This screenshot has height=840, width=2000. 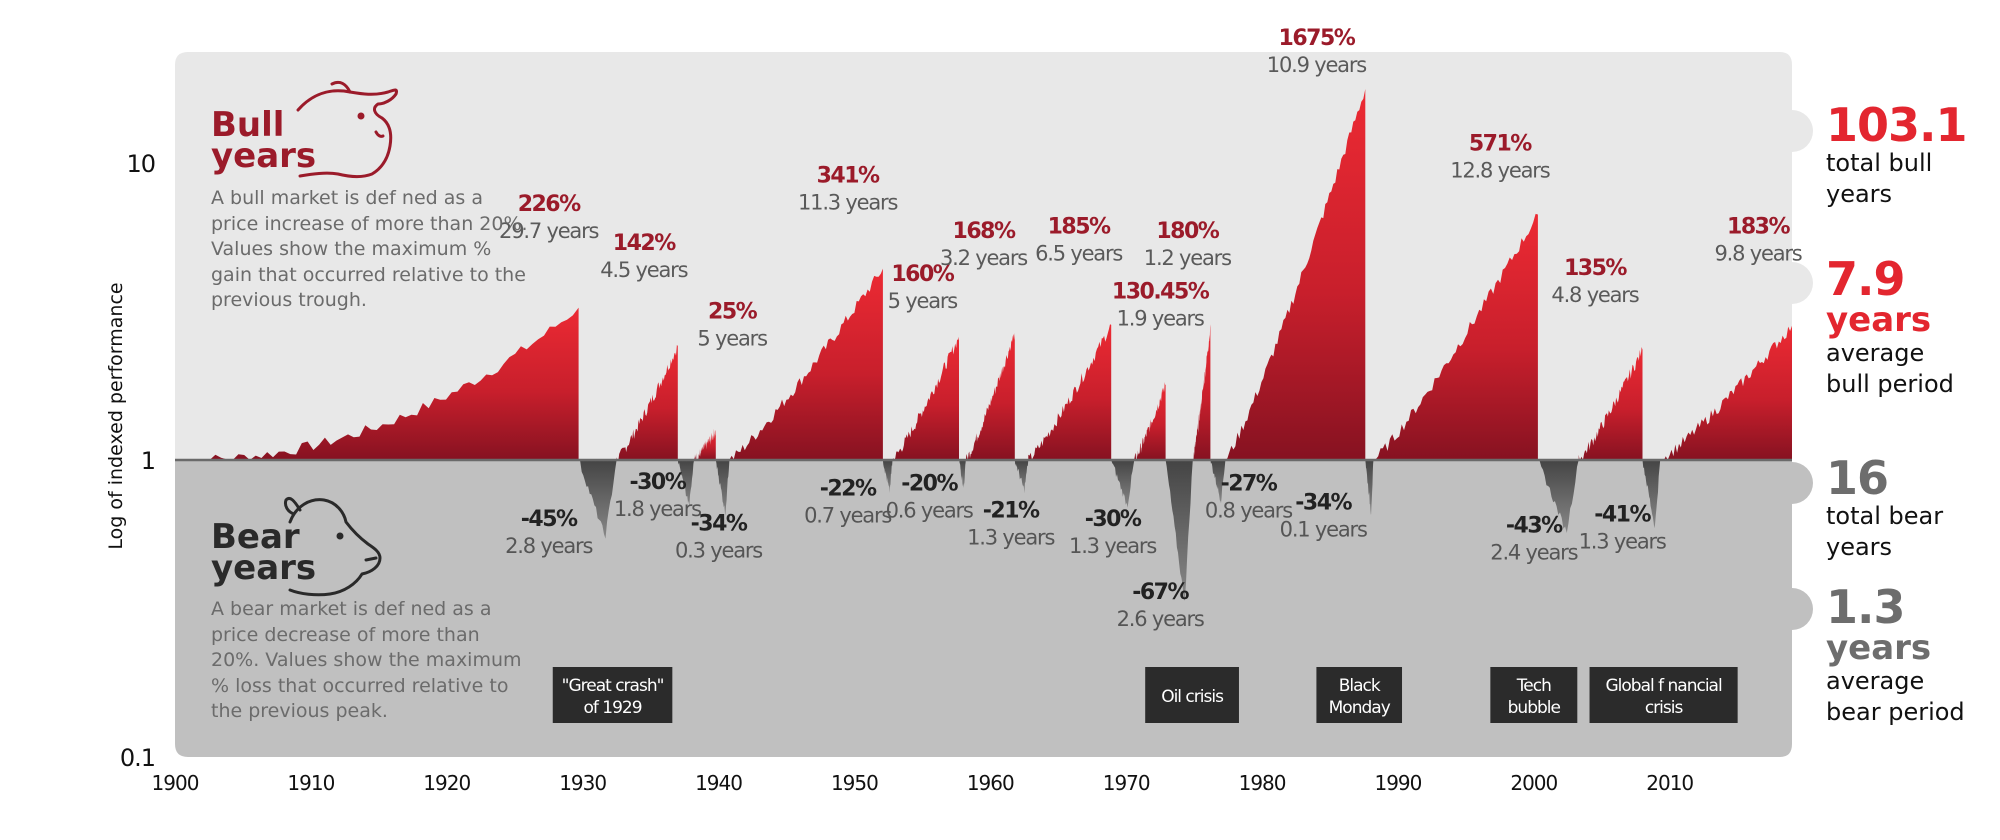 I want to click on bear-pct-label: -22%, so click(x=848, y=488).